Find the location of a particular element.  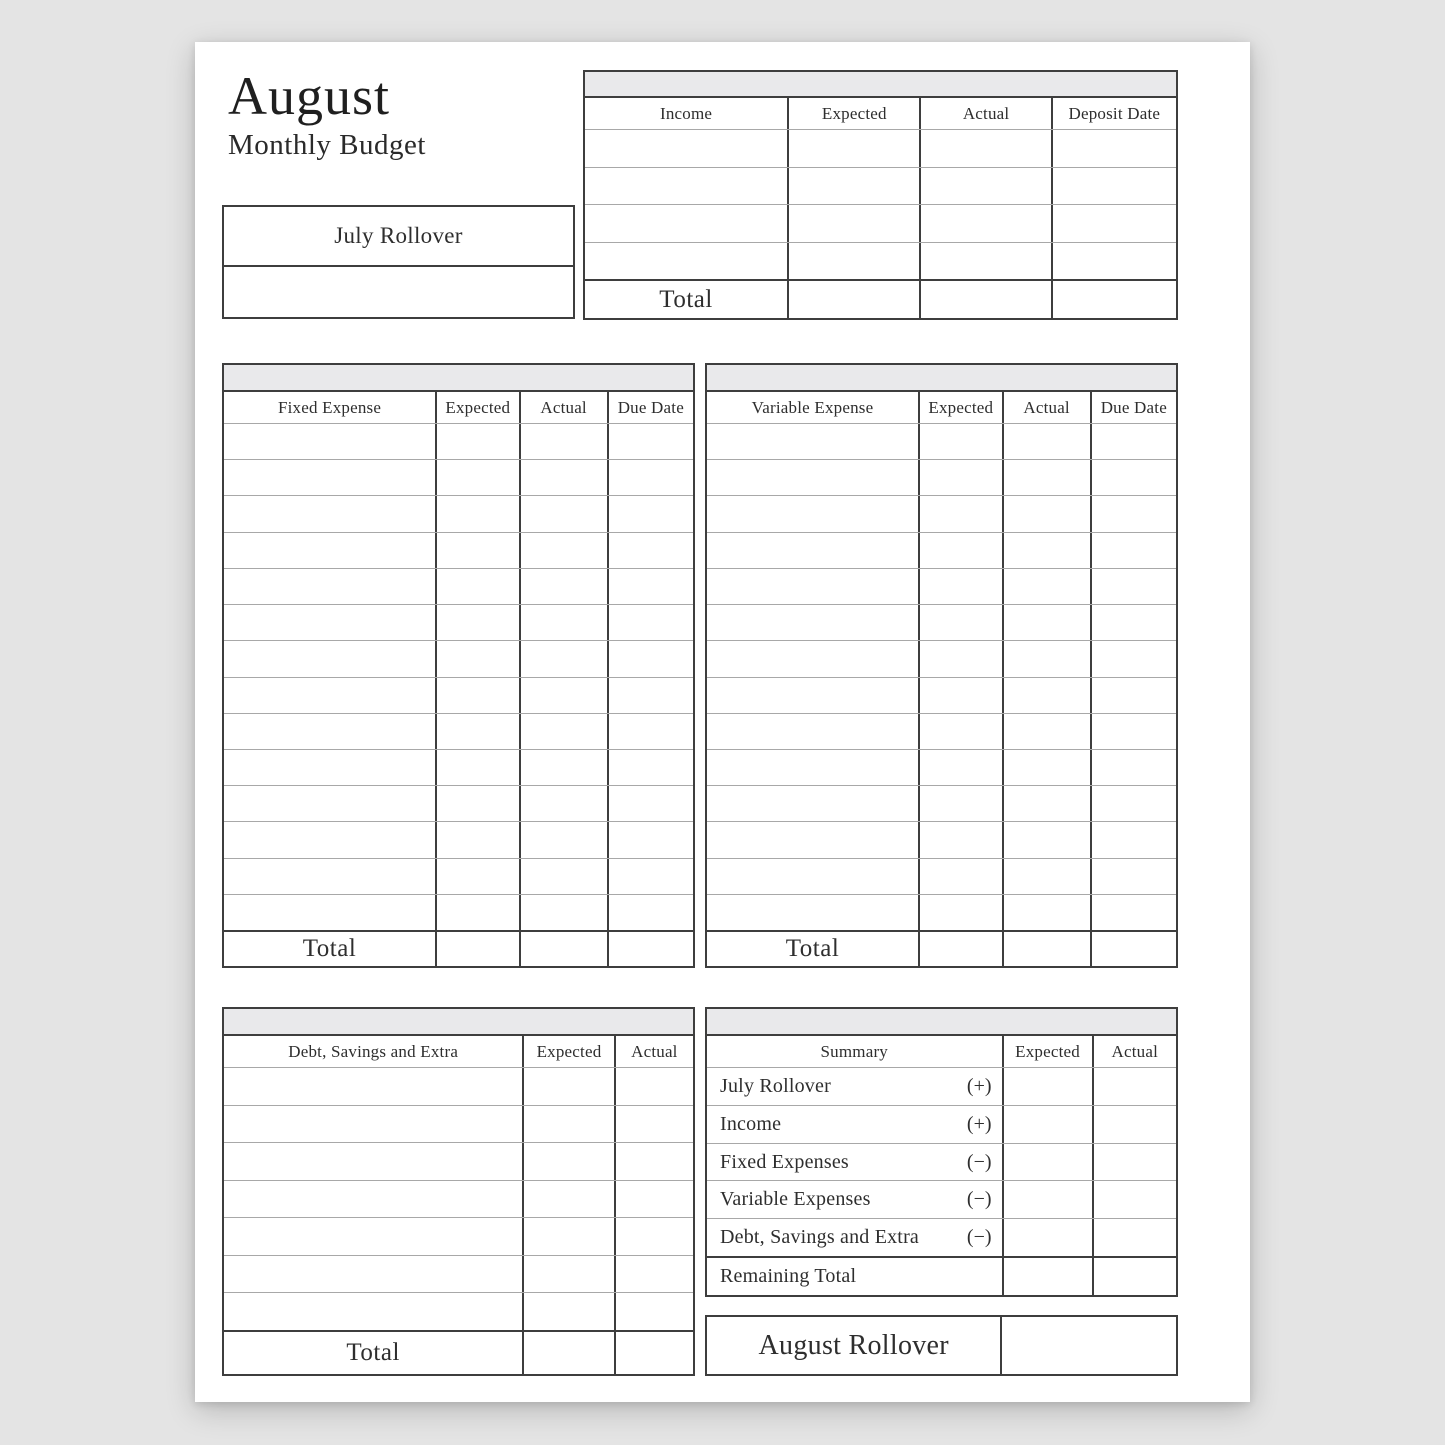

column-header: Fixed Expense is located at coordinates (329, 407).